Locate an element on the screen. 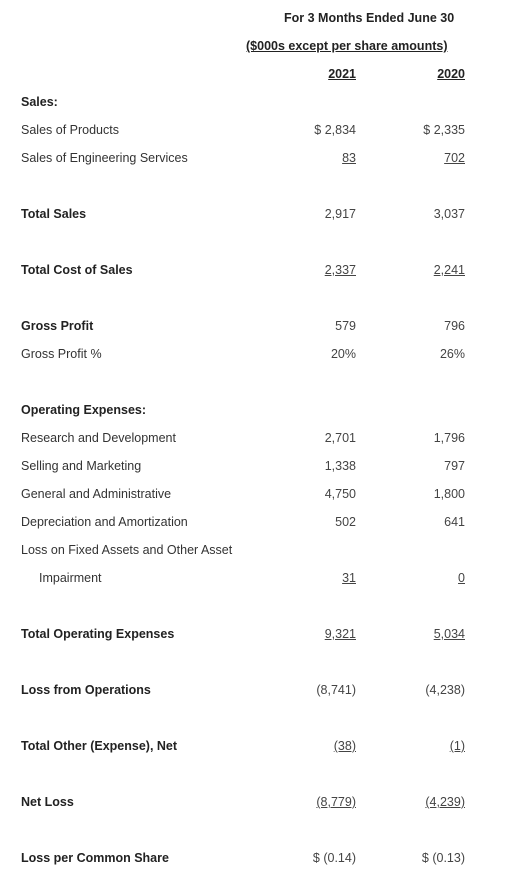 The height and width of the screenshot is (875, 505). value-2020: 26% is located at coordinates (452, 354).